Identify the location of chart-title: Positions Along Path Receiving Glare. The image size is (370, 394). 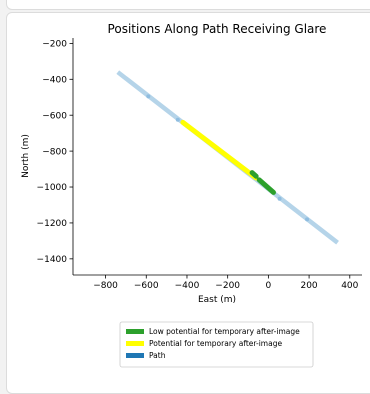
(217, 29).